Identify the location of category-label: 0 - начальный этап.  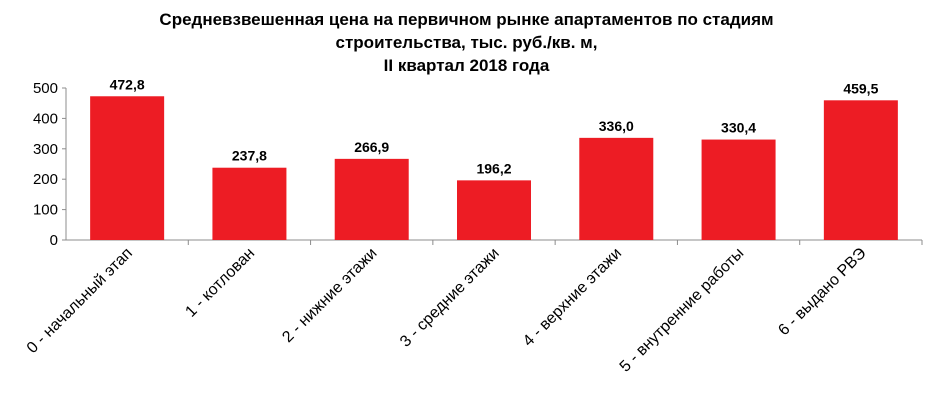
(80, 301).